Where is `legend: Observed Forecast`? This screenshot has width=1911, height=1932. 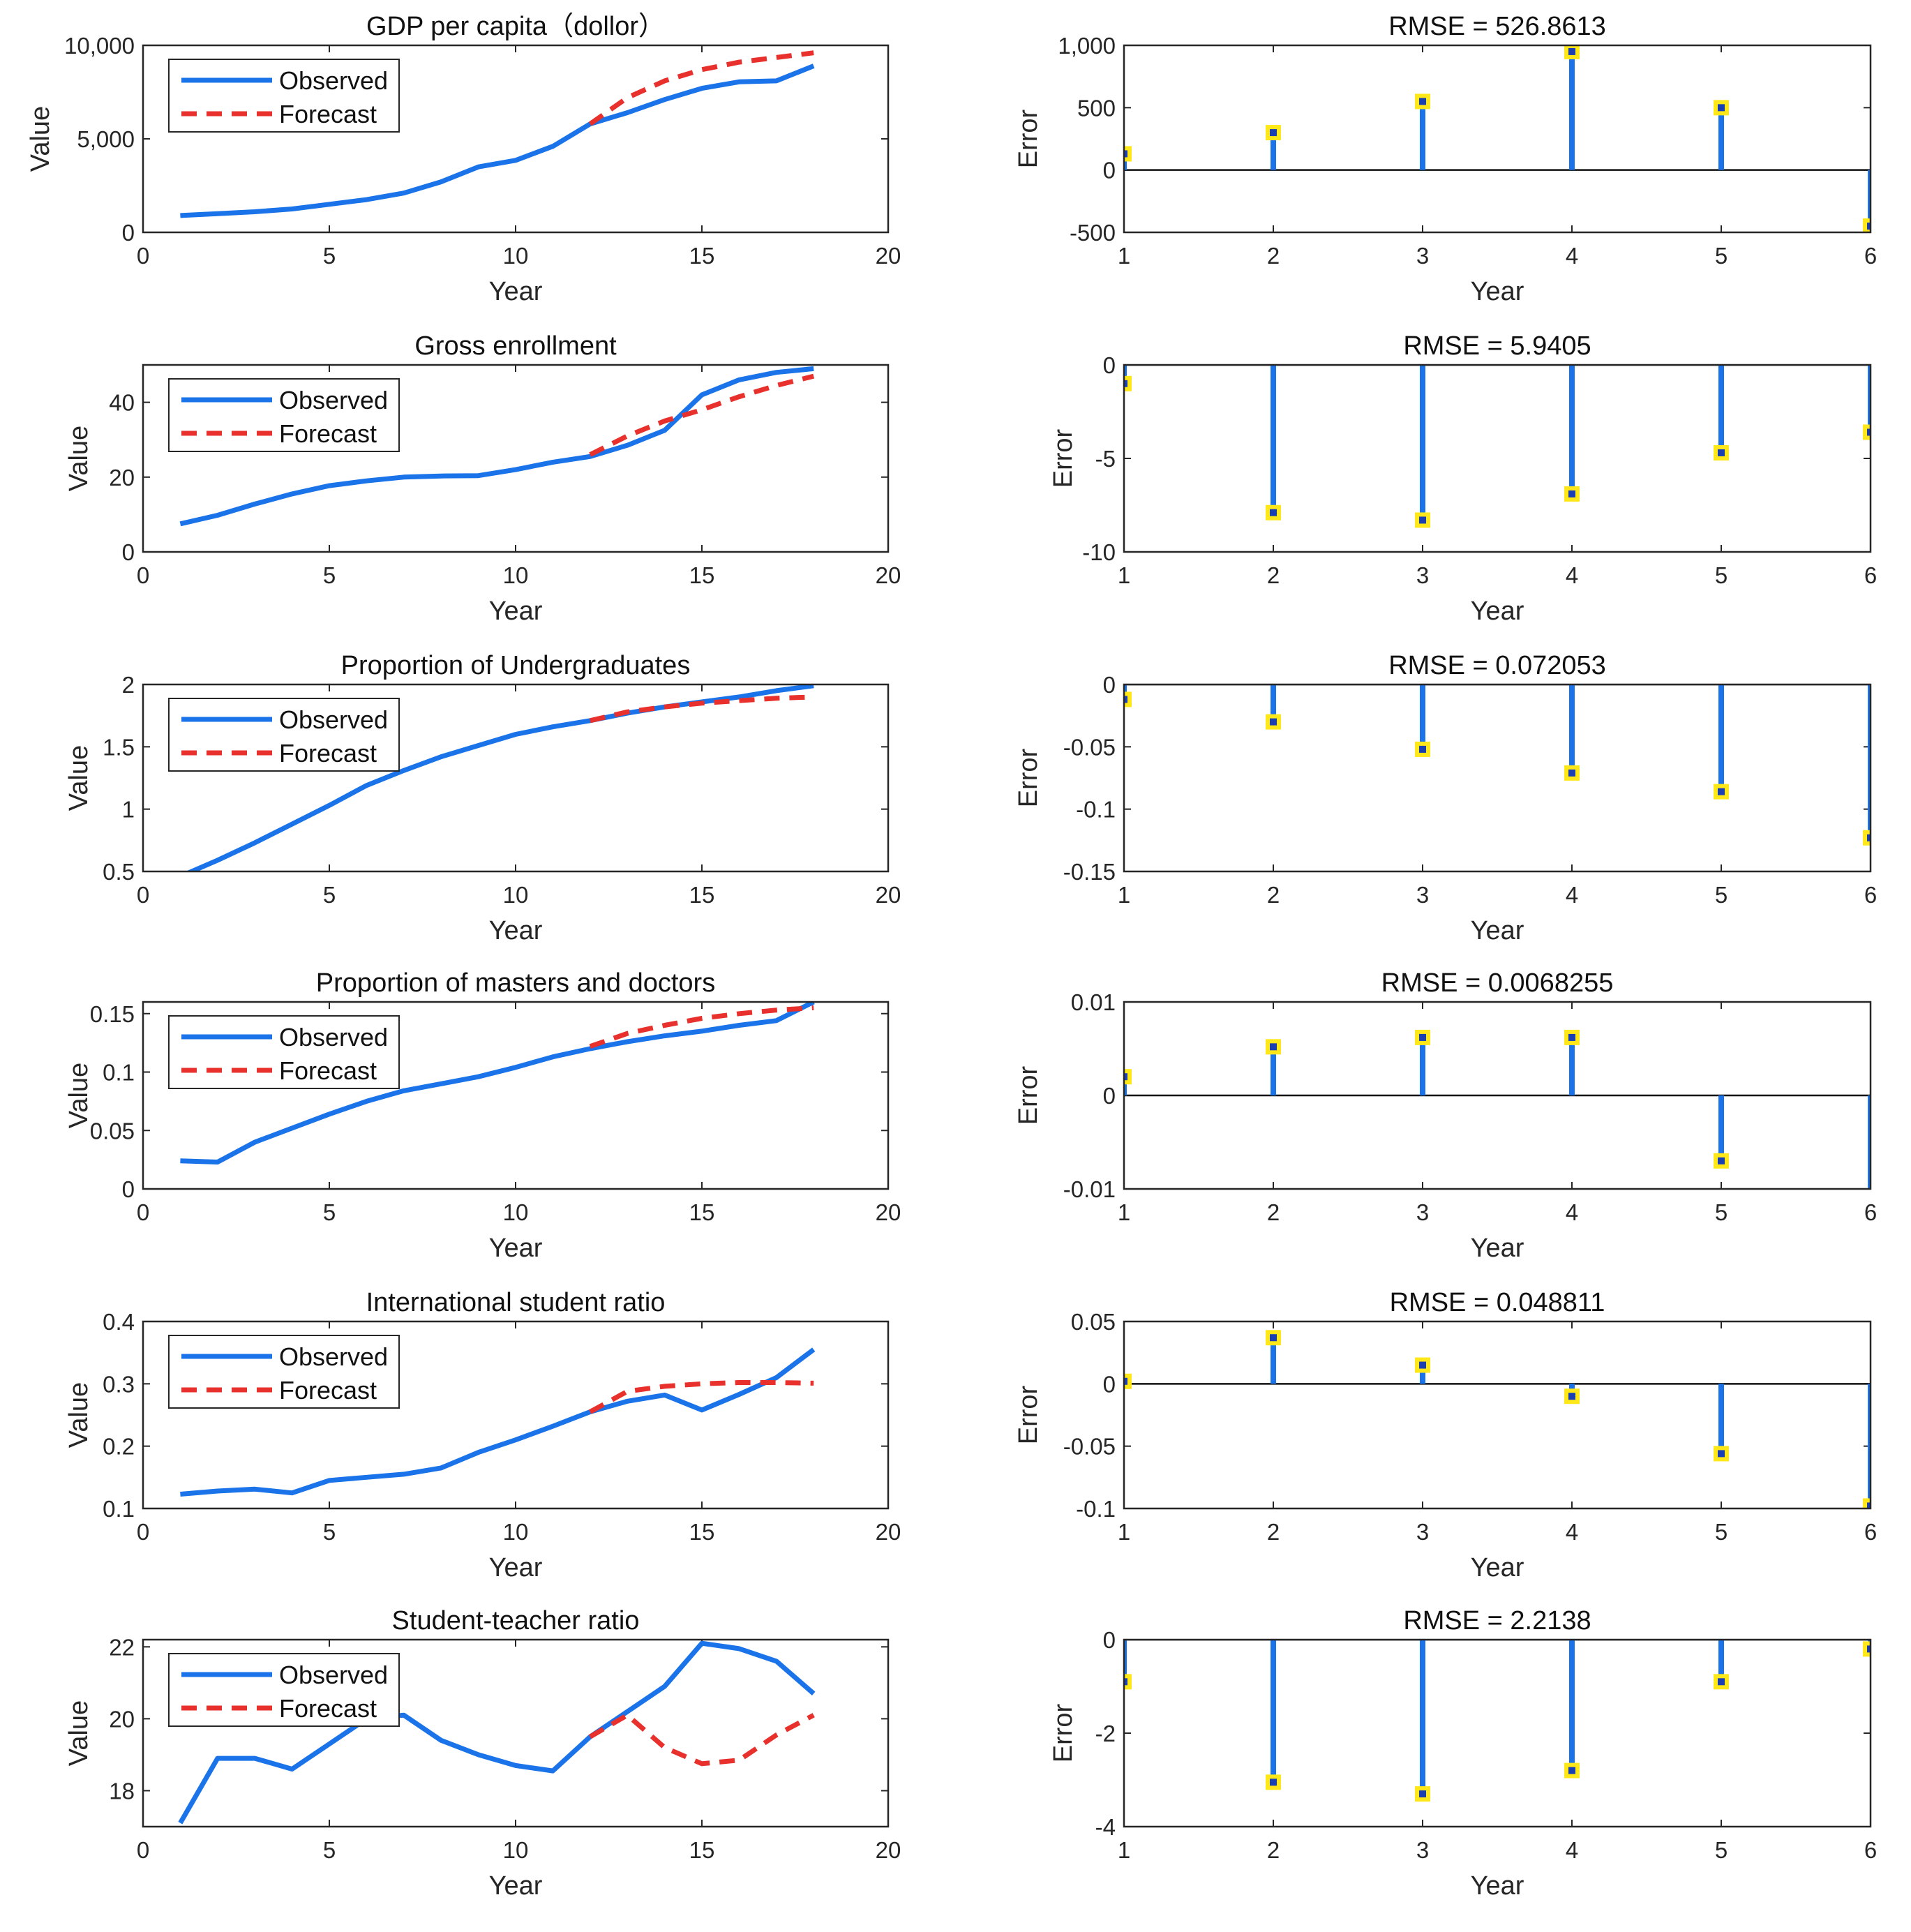 legend: Observed Forecast is located at coordinates (284, 96).